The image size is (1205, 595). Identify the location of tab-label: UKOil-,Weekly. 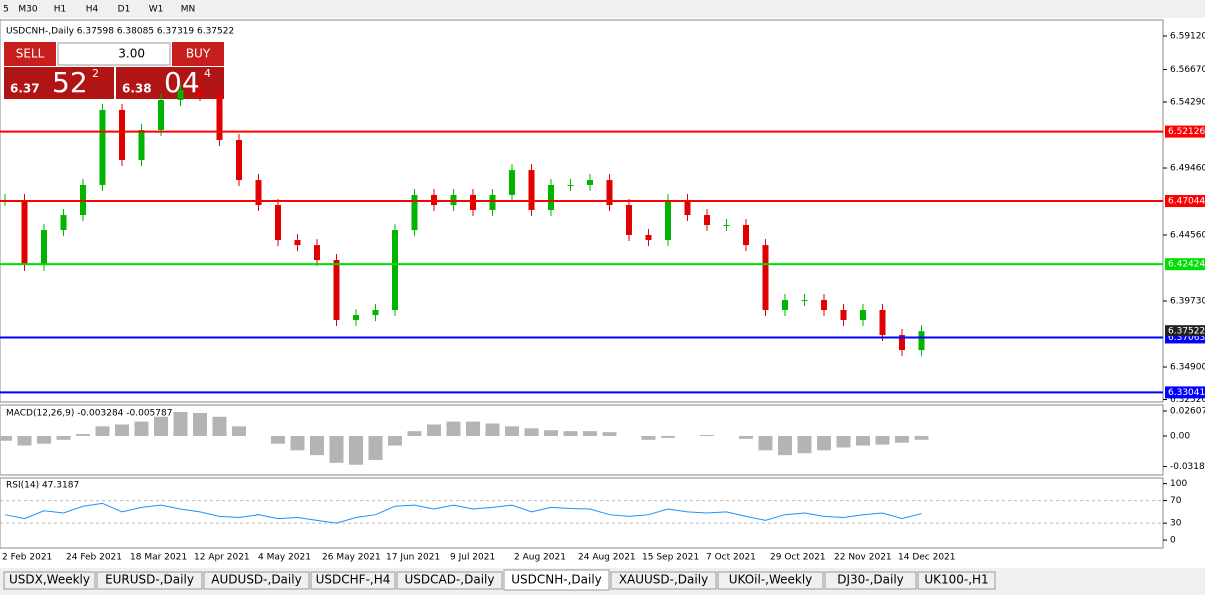
(771, 580).